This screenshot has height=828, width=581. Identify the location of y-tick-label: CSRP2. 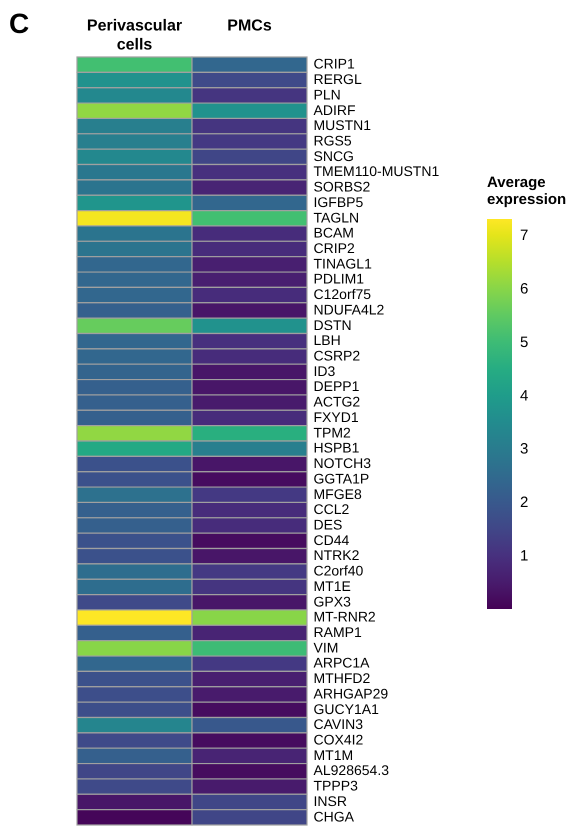
(337, 356).